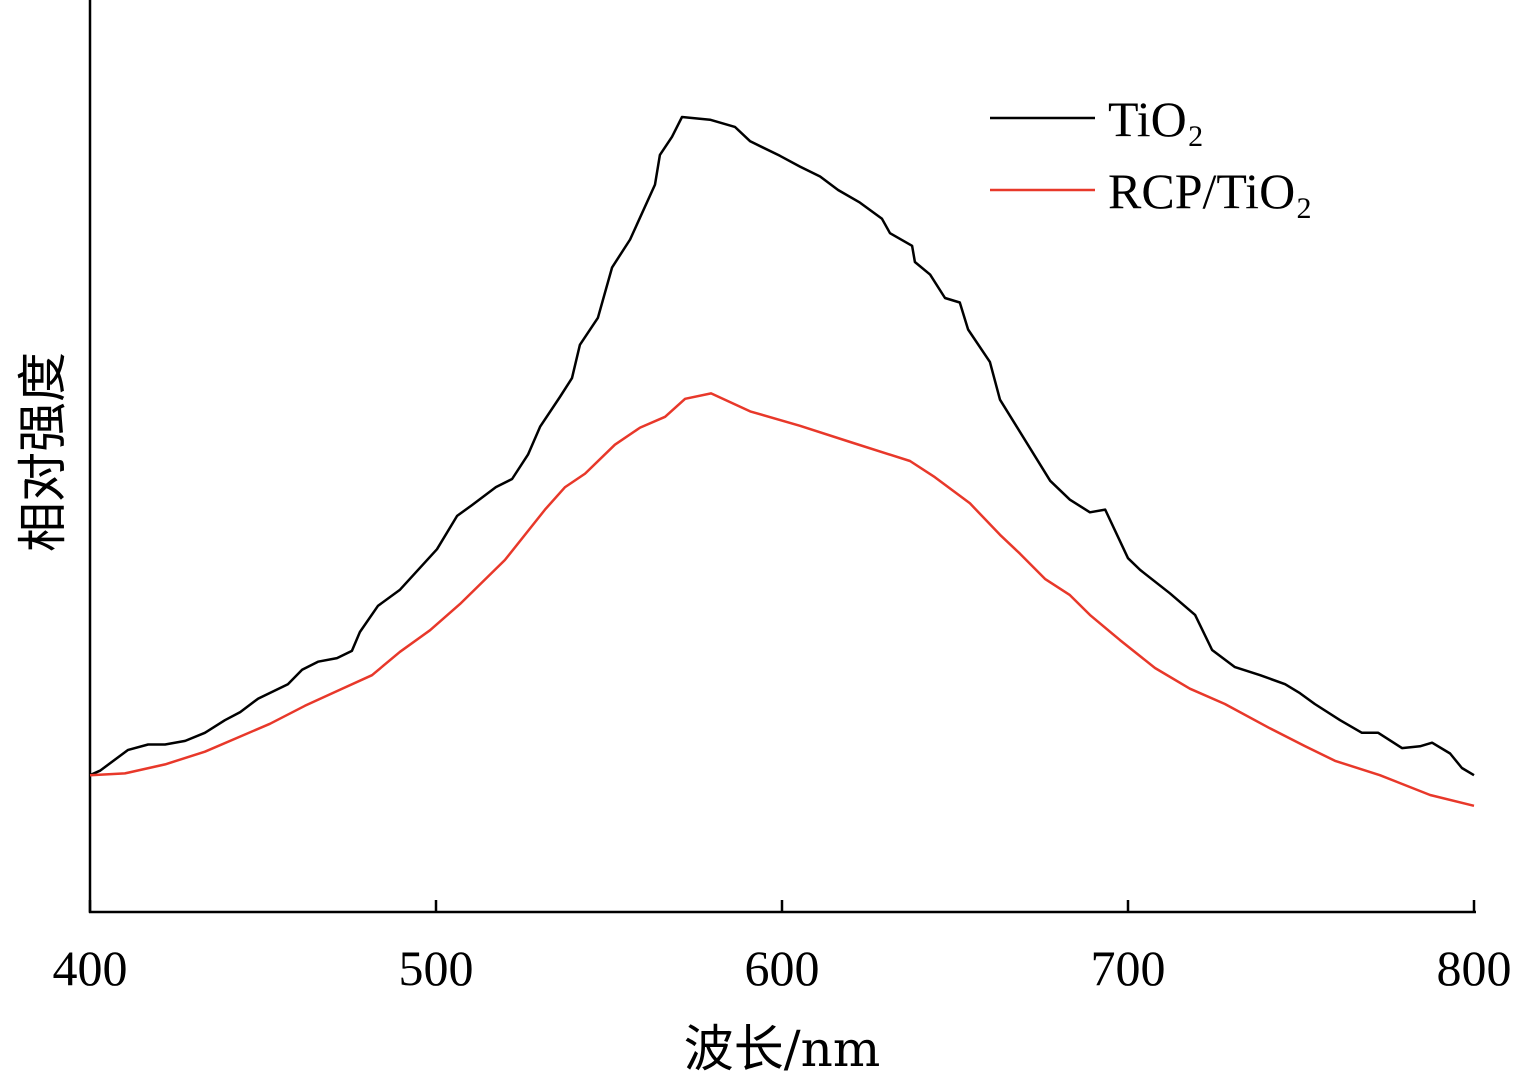 The width and height of the screenshot is (1523, 1089). Describe the element at coordinates (90, 968) in the screenshot. I see `x-tick-label: 400` at that location.